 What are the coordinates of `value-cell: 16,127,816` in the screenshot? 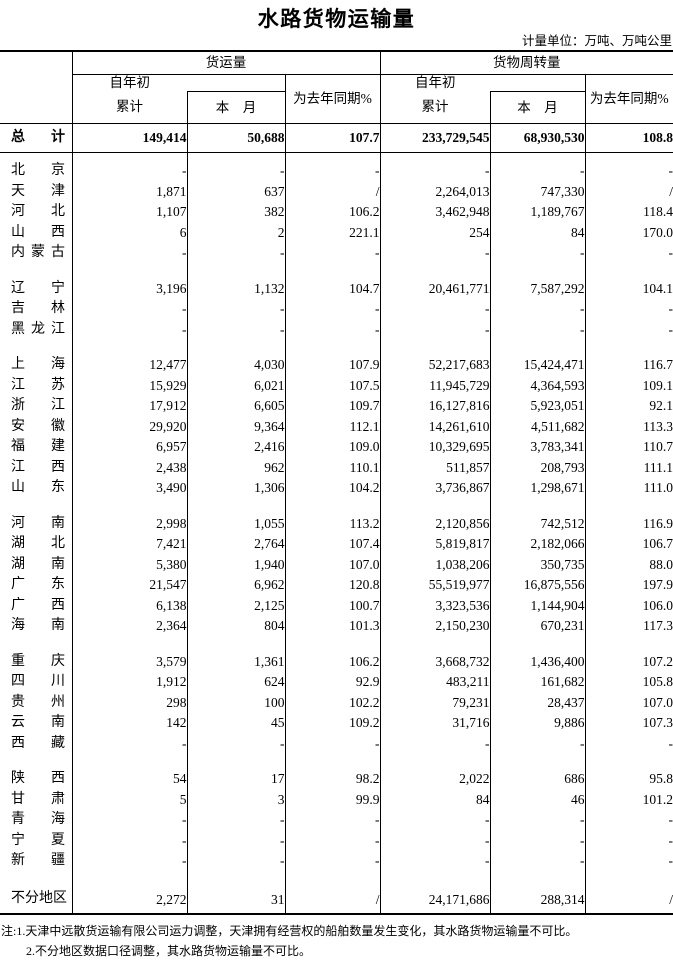 It's located at (435, 406).